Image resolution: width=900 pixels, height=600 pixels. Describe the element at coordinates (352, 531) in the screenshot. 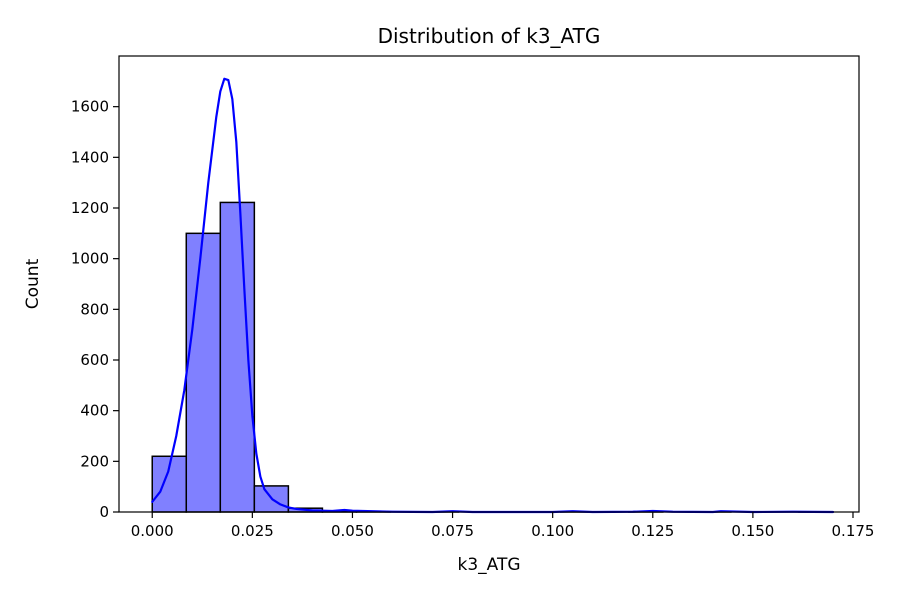

I see `x-tick-label: 0.050` at that location.